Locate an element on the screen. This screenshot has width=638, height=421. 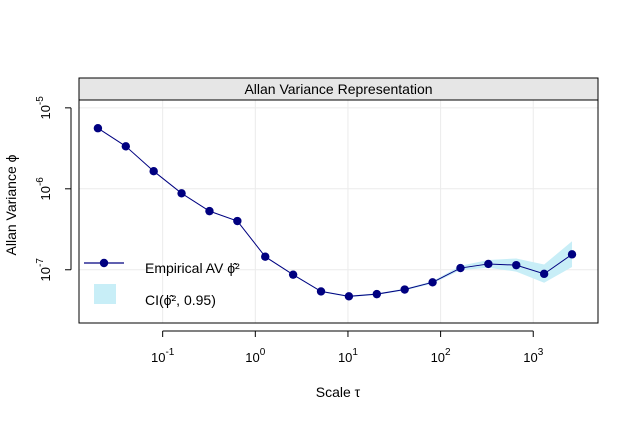
y-tick-label: 10-6 is located at coordinates (44, 189).